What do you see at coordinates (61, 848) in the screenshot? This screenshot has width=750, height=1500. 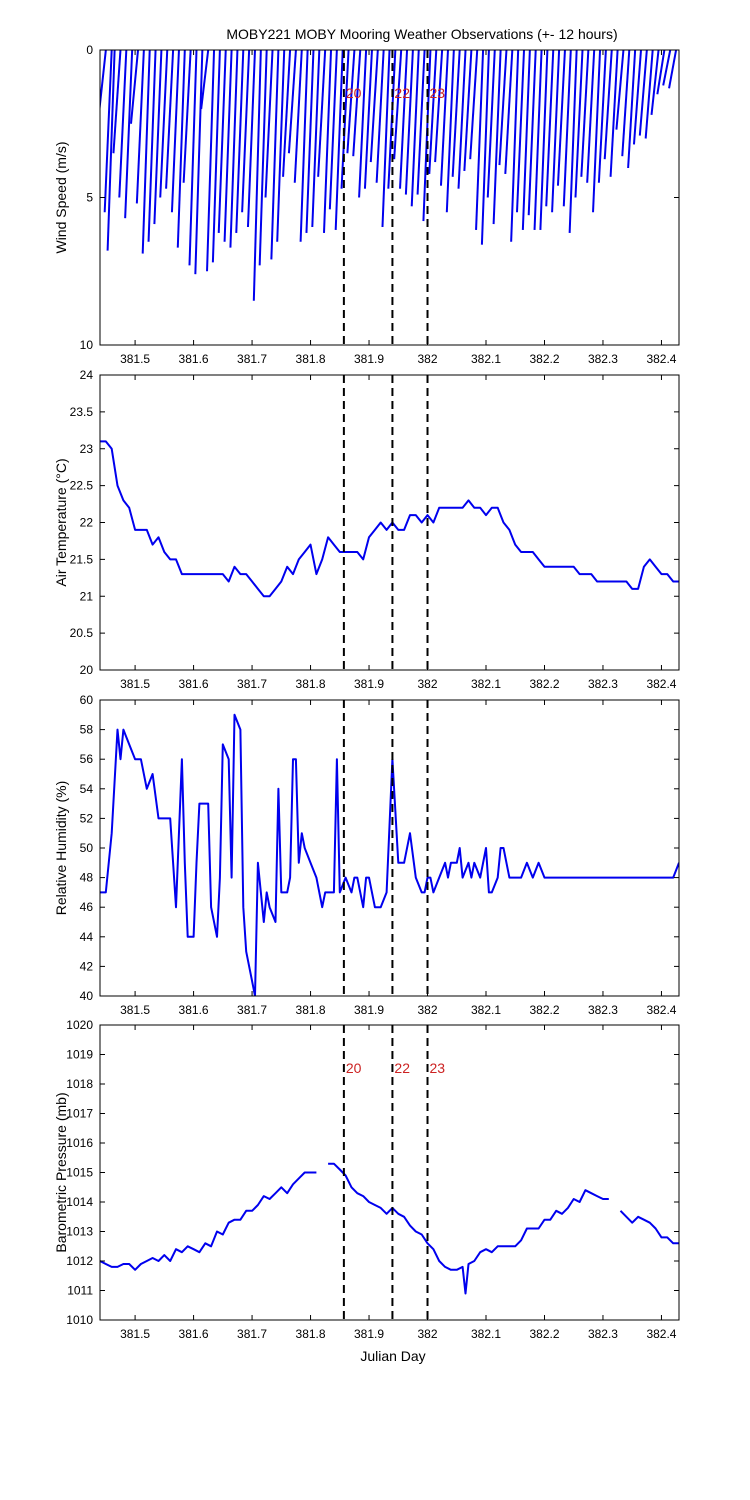 I see `y-axis-label: Relative Humidity (%)` at bounding box center [61, 848].